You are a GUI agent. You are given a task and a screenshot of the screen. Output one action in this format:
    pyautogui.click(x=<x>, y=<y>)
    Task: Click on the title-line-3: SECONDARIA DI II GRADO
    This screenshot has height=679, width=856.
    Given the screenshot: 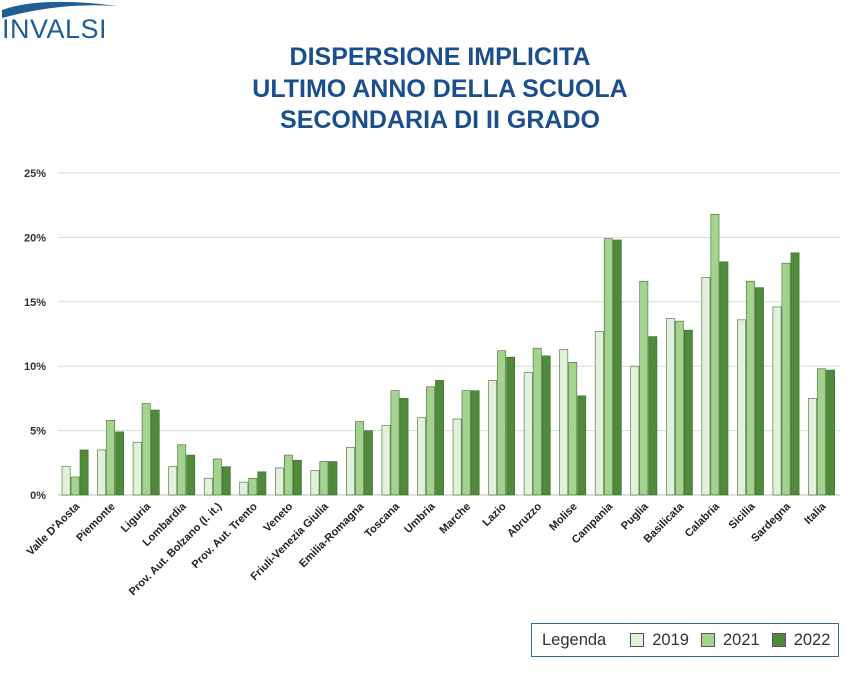 What is the action you would take?
    pyautogui.click(x=440, y=120)
    